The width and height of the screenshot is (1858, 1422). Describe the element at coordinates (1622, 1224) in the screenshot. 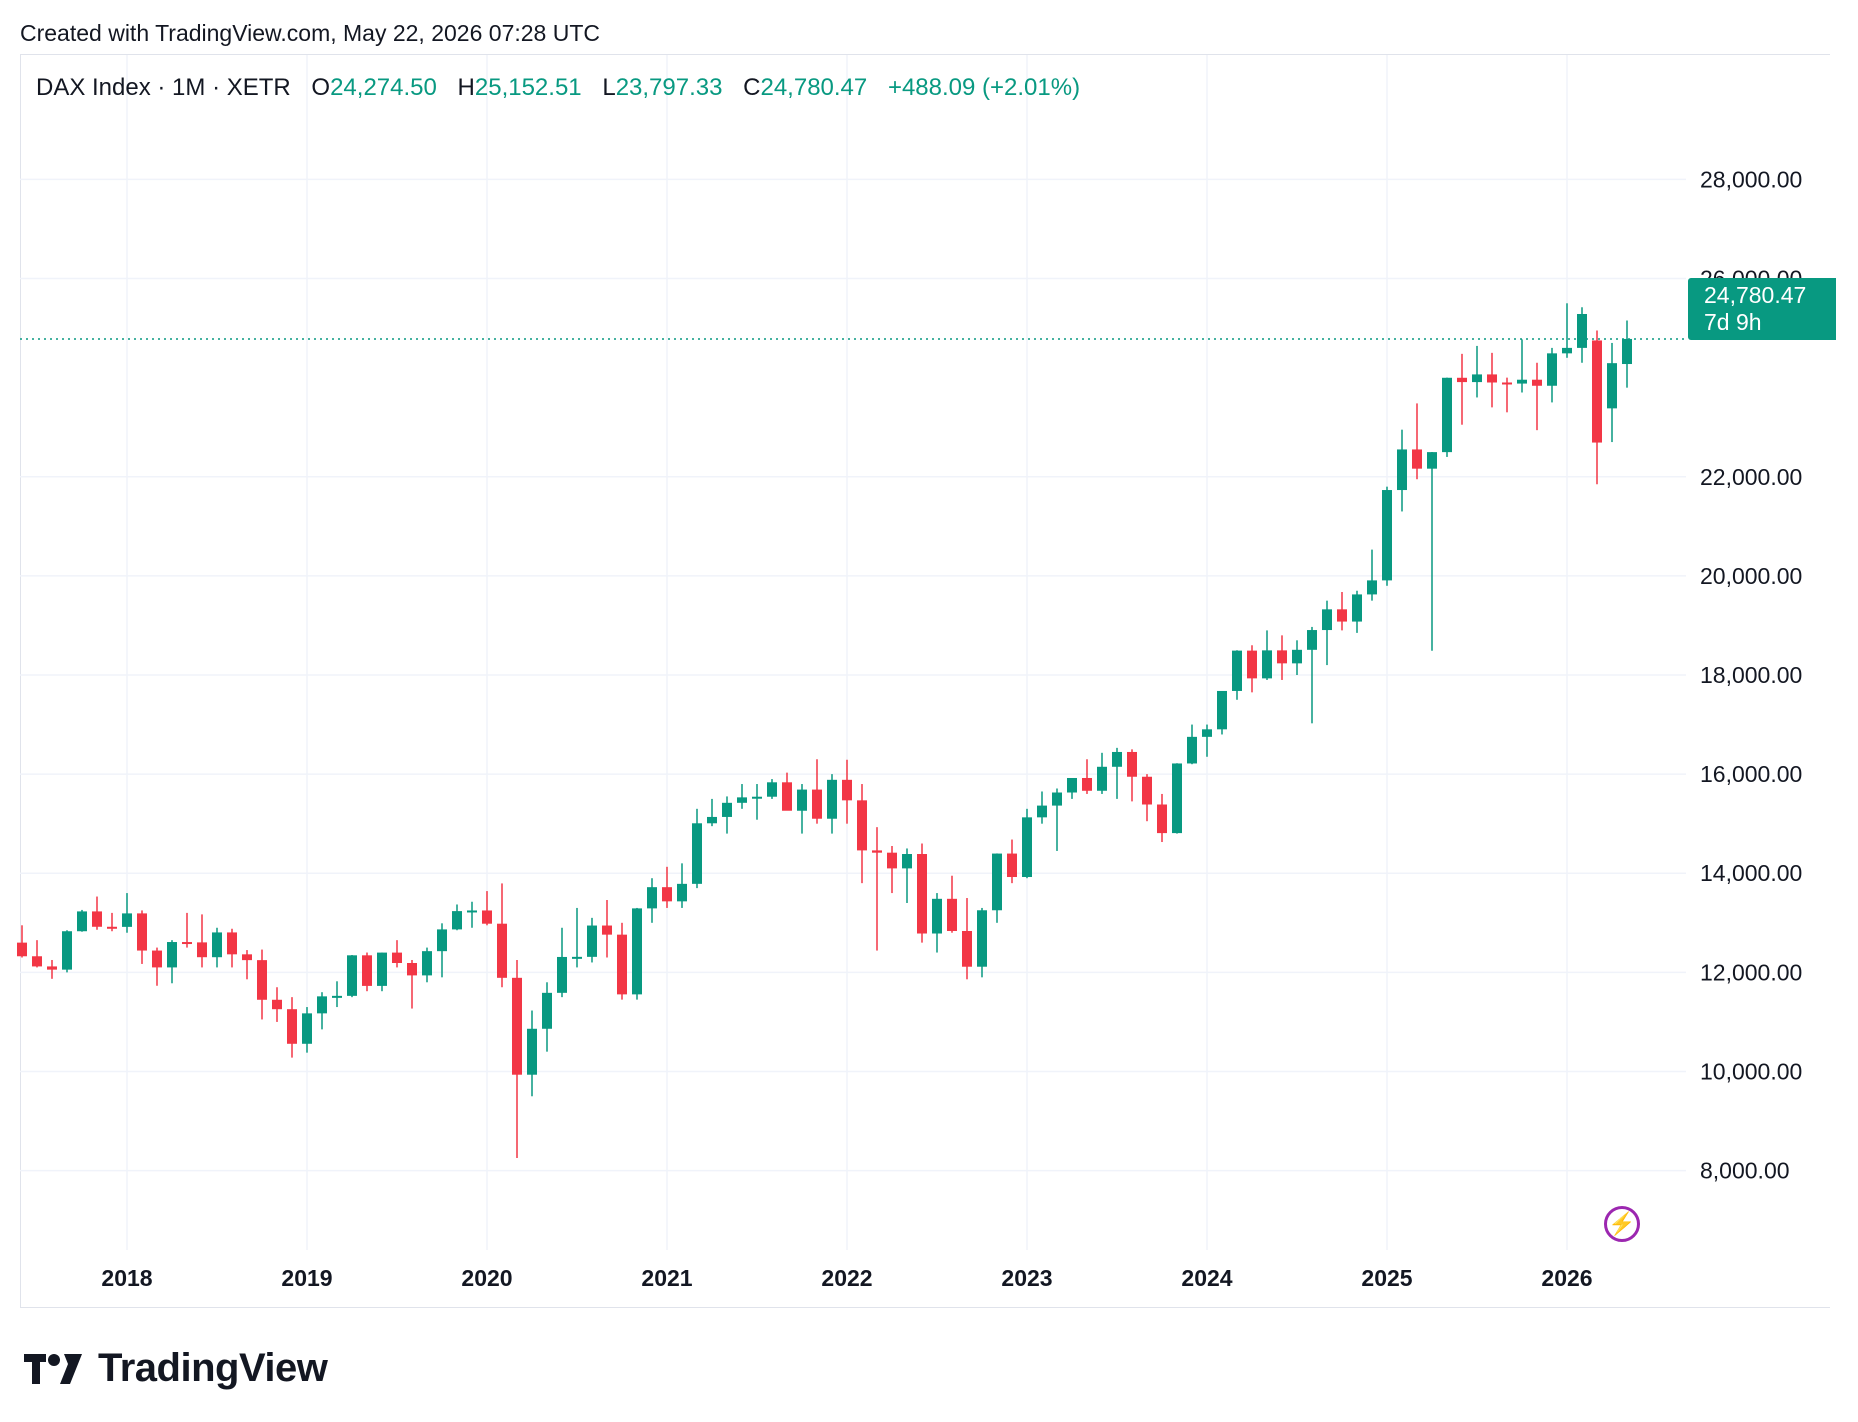

I see `lightning-icon: ⚡` at that location.